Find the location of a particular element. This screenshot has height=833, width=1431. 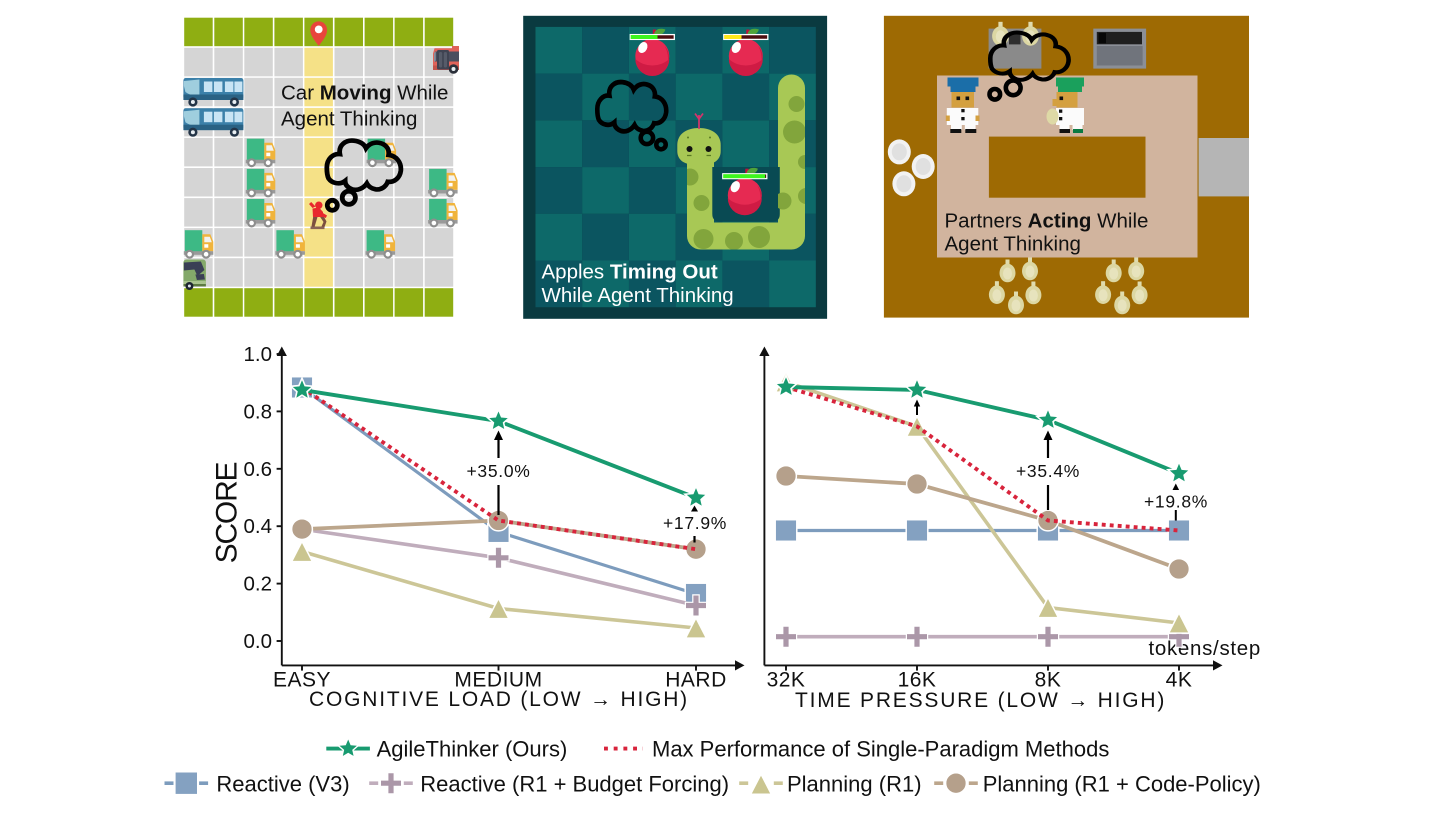

svg-text: +17.9% is located at coordinates (695, 523).